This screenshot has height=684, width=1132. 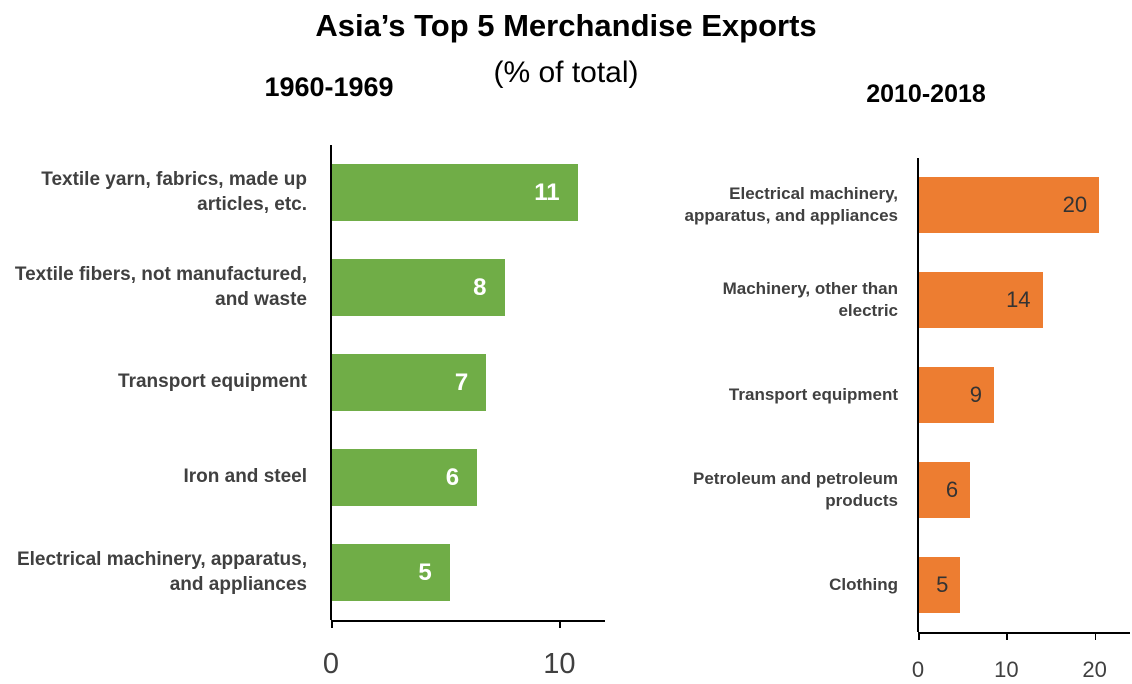 I want to click on category-label: Machinery, other than electric, so click(x=810, y=300).